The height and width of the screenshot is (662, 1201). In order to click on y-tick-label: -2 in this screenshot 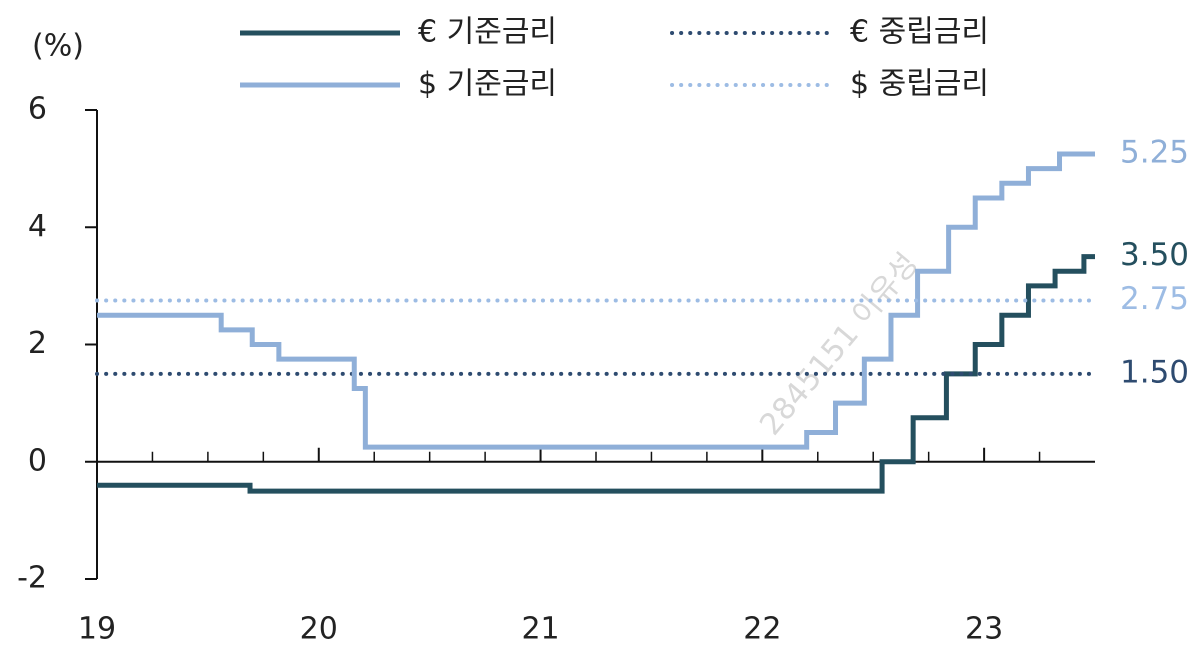, I will do `click(32, 578)`.